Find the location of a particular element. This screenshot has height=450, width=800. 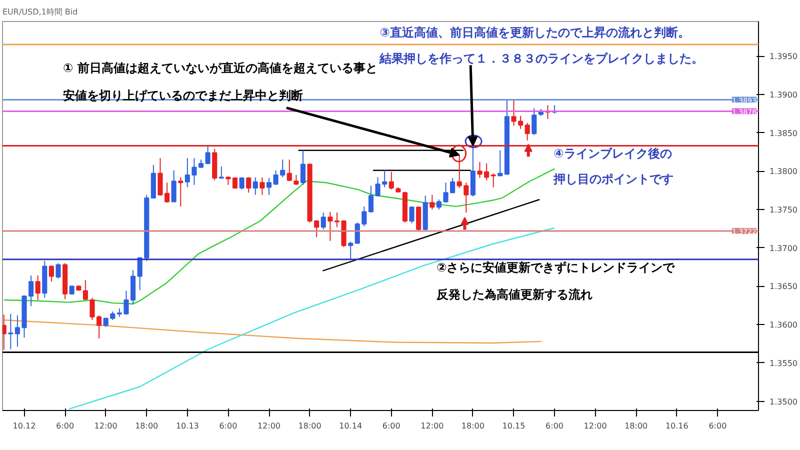

y-tick-label: 1.3600 is located at coordinates (784, 325).